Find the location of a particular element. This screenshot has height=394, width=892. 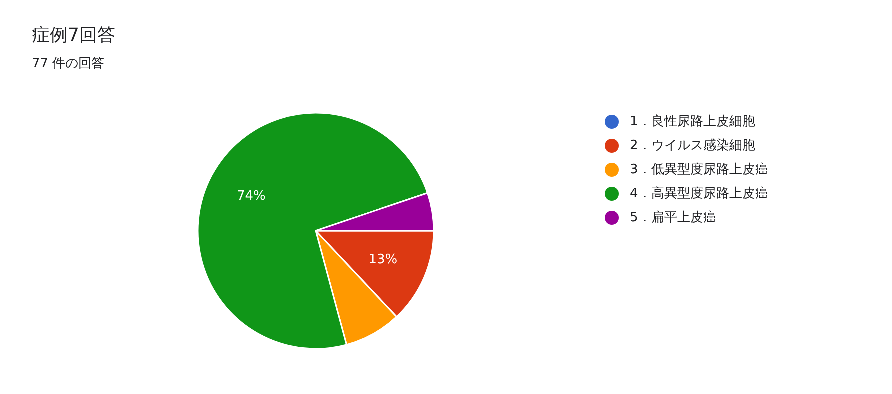

data-label: 13% is located at coordinates (383, 260).